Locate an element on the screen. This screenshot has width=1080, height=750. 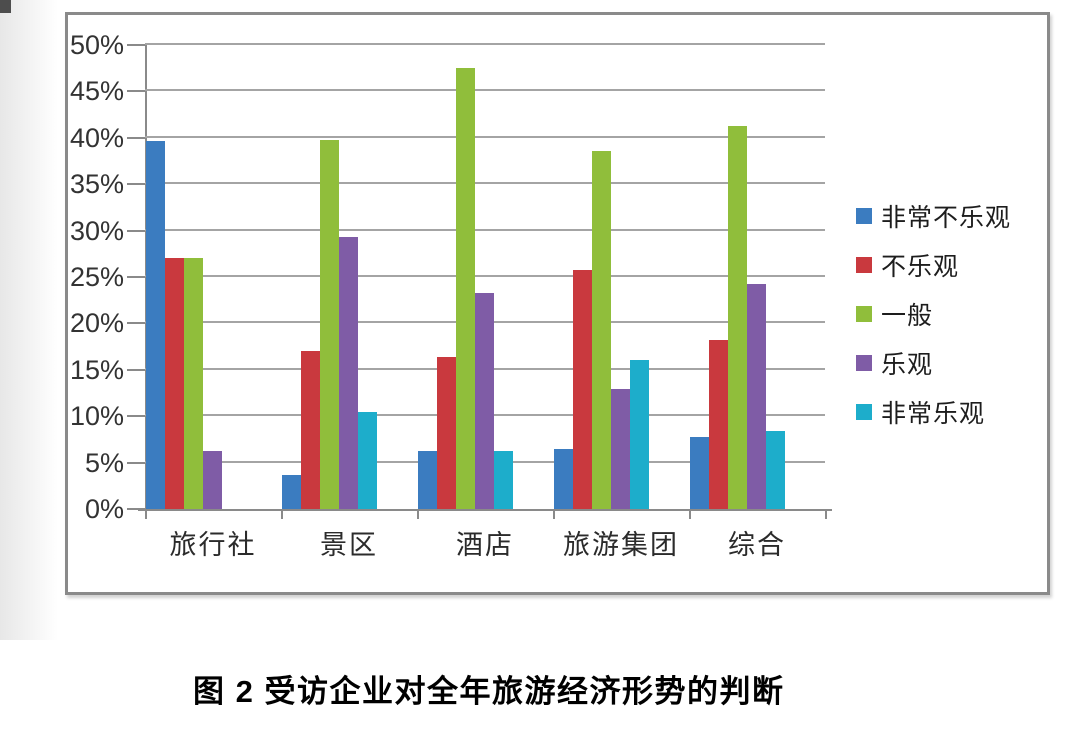
x-axis-labels: 旅行社 景区 酒店 旅游集团 综合 is located at coordinates (485, 542).